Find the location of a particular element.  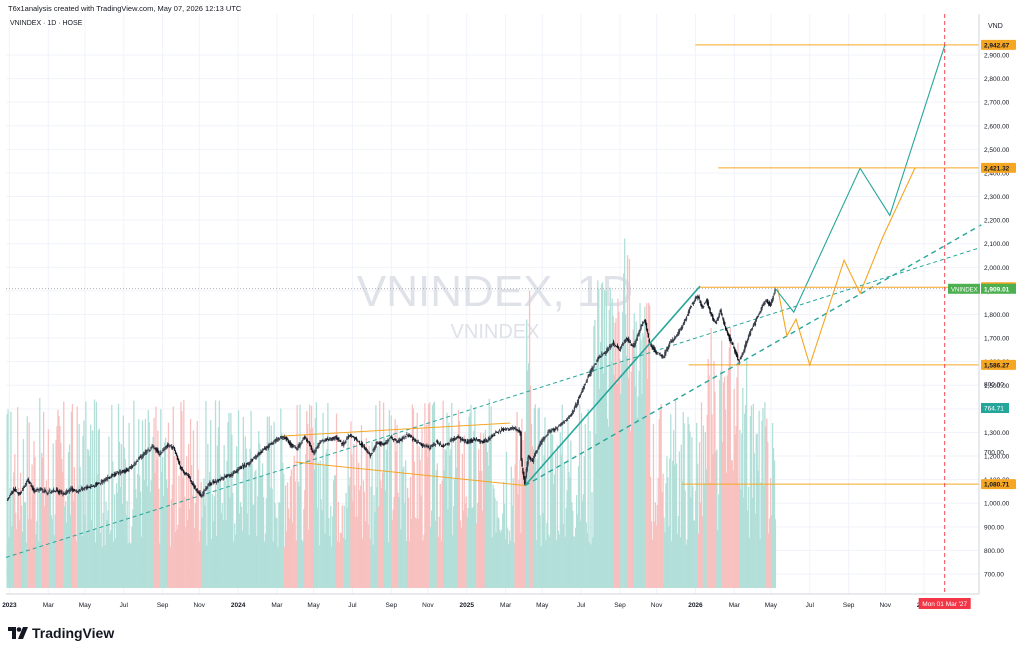

time-tick-label: 2023 is located at coordinates (9, 605).